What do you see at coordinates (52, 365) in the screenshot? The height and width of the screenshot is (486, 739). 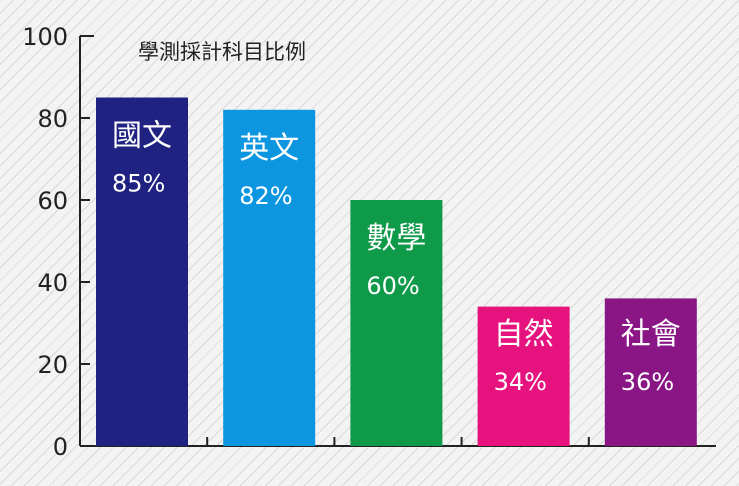 I see `y-tick-label: 20` at bounding box center [52, 365].